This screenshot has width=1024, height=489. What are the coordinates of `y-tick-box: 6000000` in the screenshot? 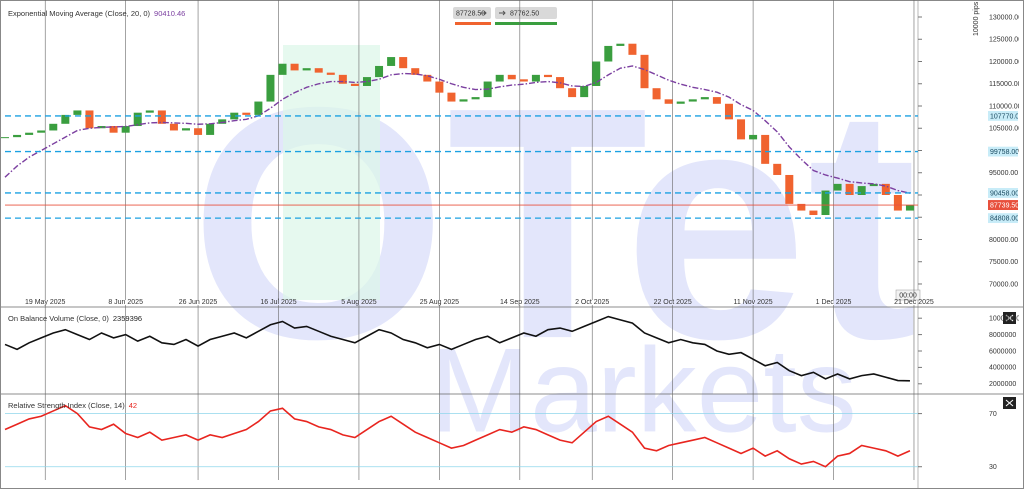 It's located at (1002, 351).